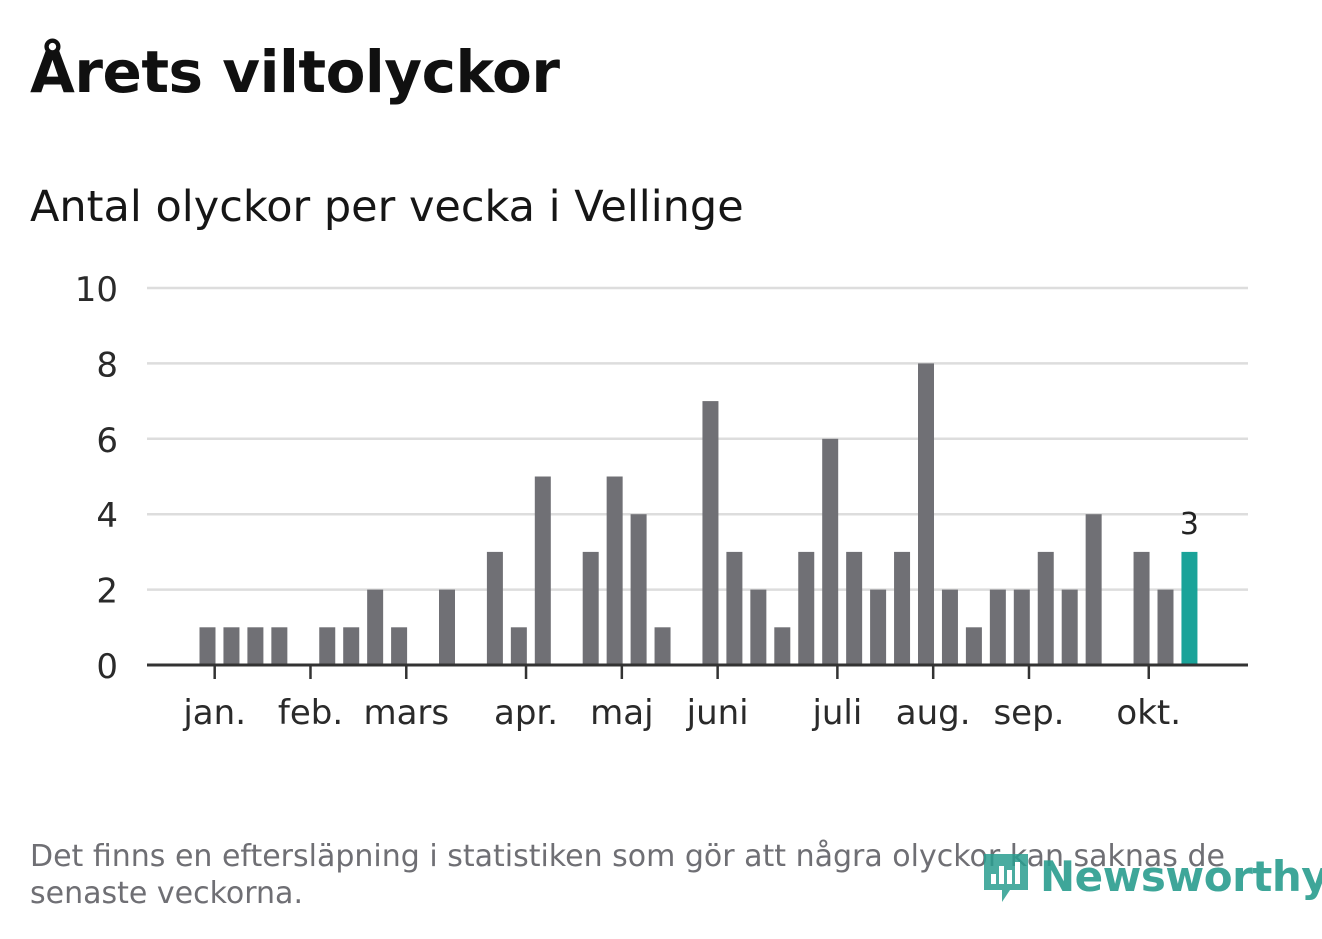 Image resolution: width=1322 pixels, height=939 pixels. Describe the element at coordinates (214, 713) in the screenshot. I see `x-tick-label: jan.` at that location.